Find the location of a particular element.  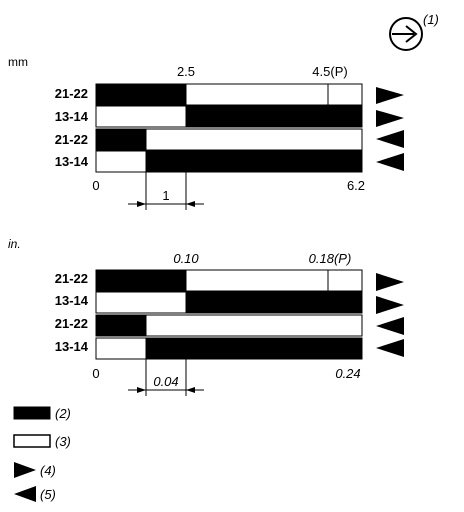

mm-row-label-2: 13-14 is located at coordinates (72, 116).